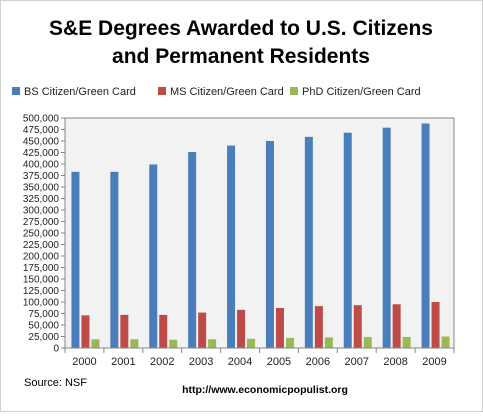 The image size is (483, 417). I want to click on y-tick-label: 25,000, so click(43, 337).